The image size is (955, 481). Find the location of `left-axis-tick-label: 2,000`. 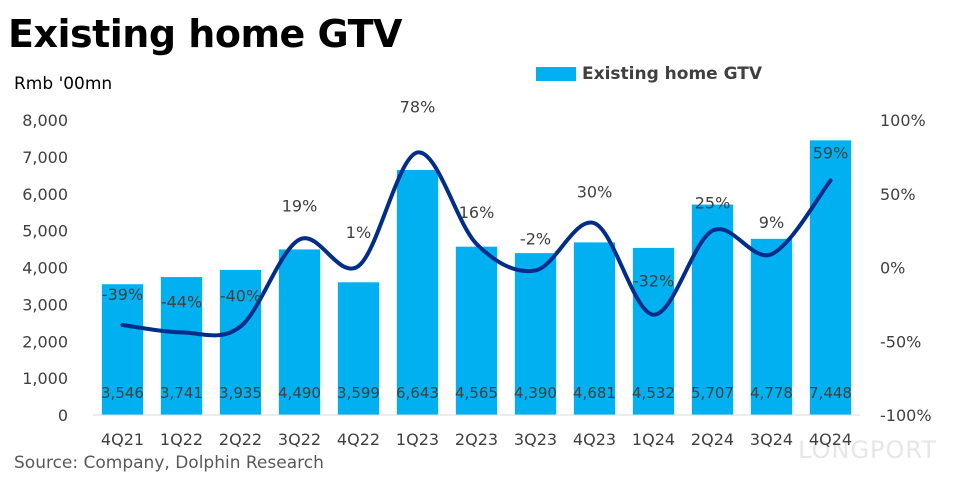

left-axis-tick-label: 2,000 is located at coordinates (45, 341).